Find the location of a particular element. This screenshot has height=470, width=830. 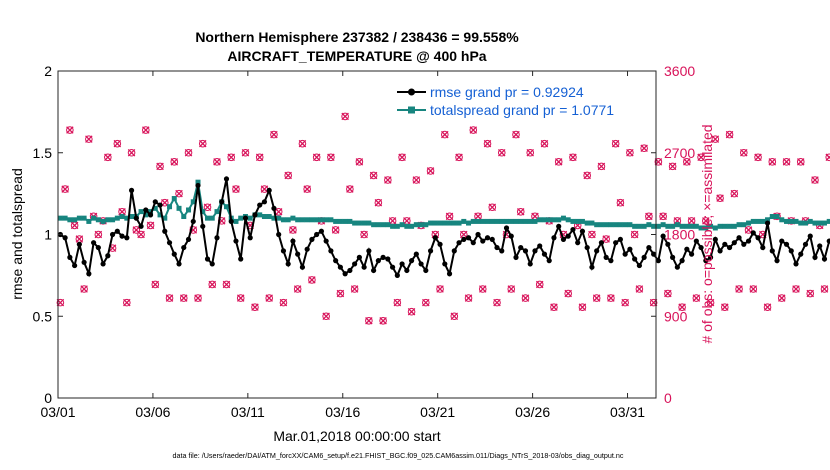

y-axis-right: 0 900 1800 2700 3600 is located at coordinates (673, 234).